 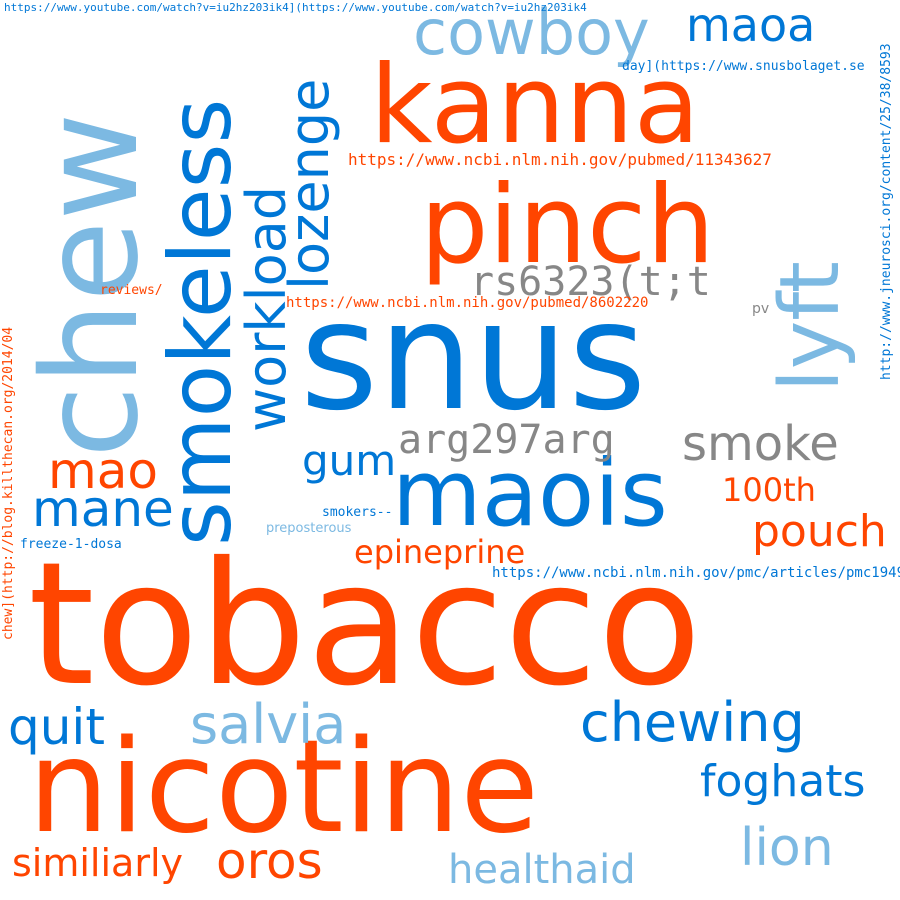 What do you see at coordinates (819, 531) in the screenshot?
I see `word-pouch: pouch` at bounding box center [819, 531].